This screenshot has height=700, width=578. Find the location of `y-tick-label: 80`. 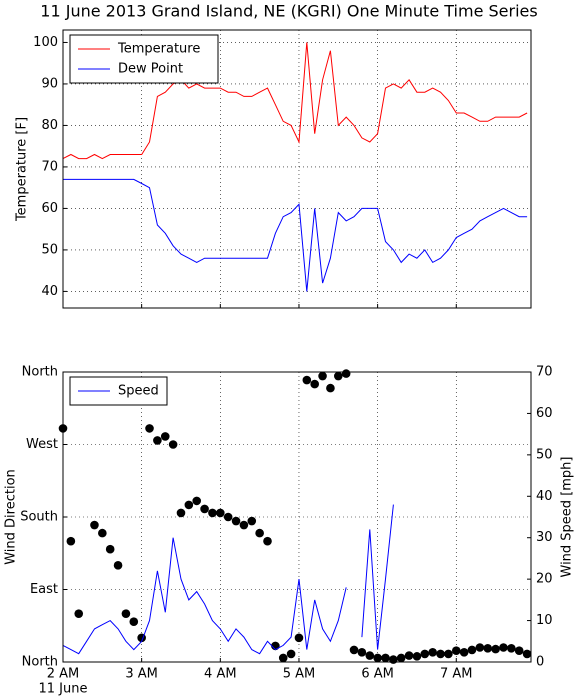

y-tick-label: 80 is located at coordinates (49, 125).